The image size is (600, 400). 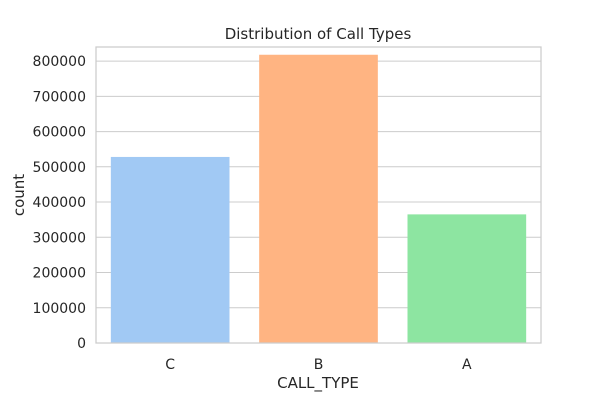 I want to click on x-tick-label: A, so click(x=467, y=365).